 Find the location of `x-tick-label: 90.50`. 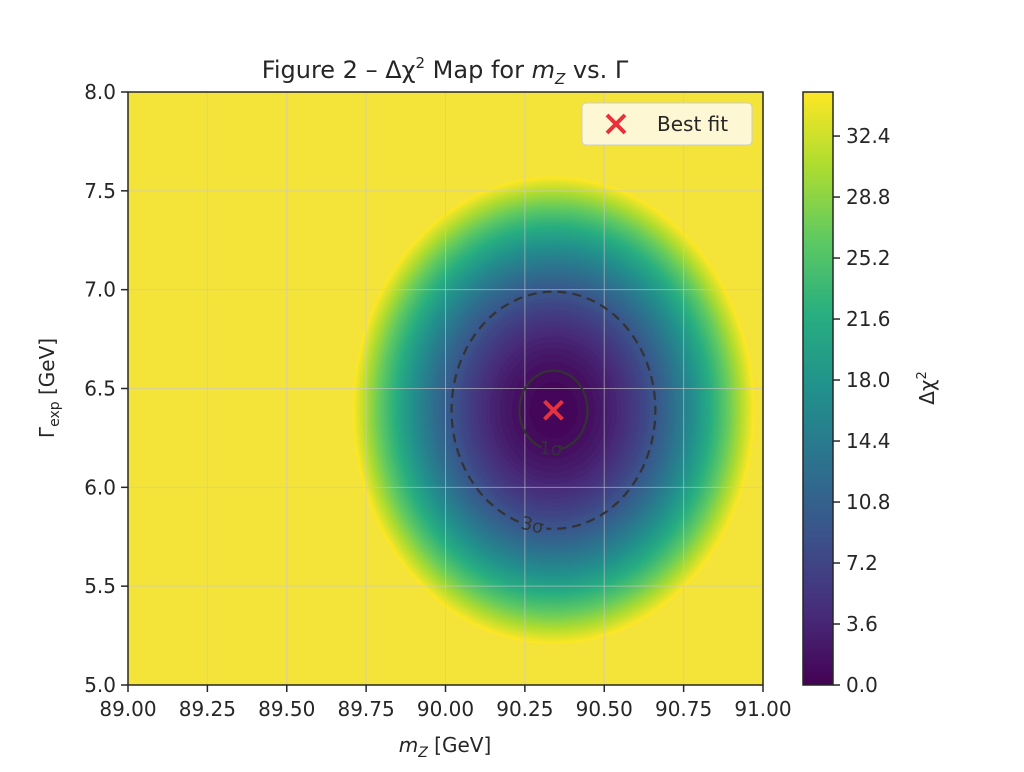

x-tick-label: 90.50 is located at coordinates (604, 709).